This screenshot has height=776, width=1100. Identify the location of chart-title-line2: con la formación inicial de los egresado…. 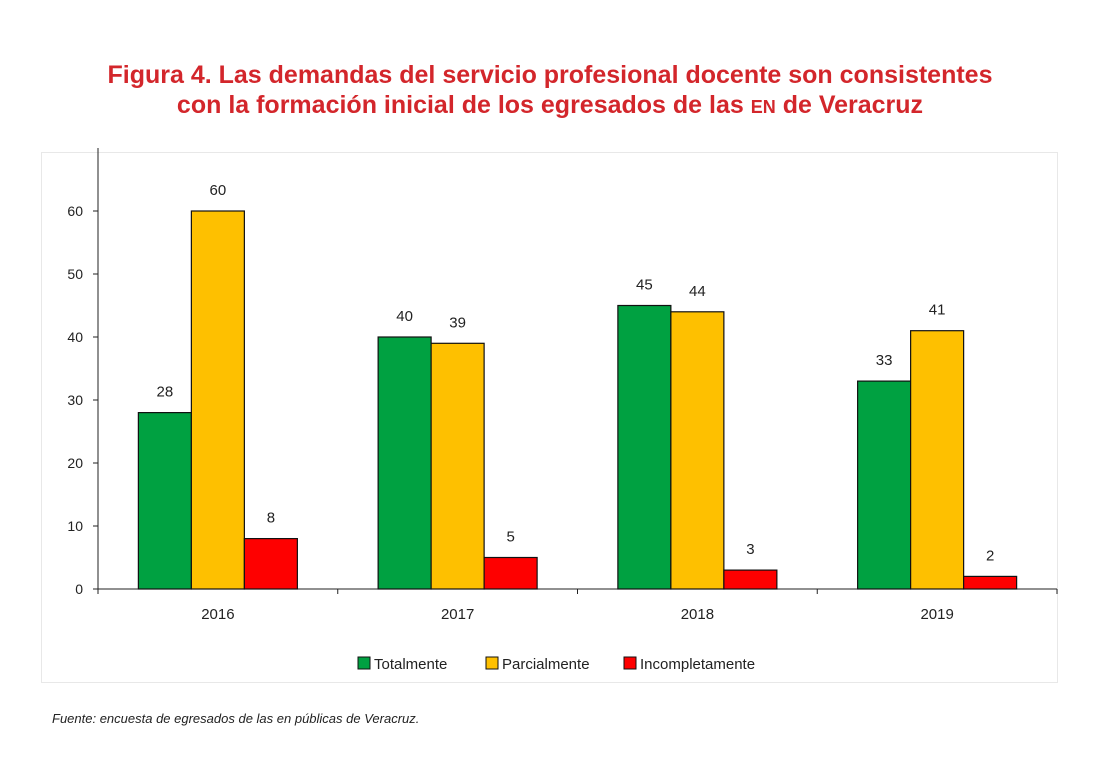
(550, 105).